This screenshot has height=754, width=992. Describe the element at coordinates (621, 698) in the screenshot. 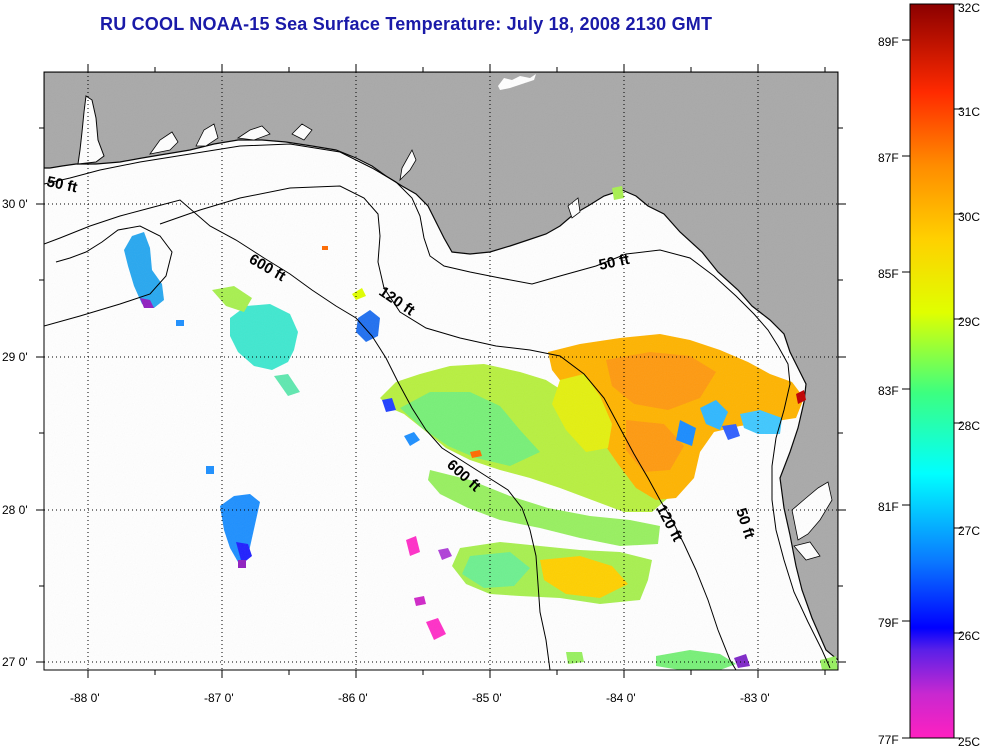

I see `lon-label-84: -84 0'` at that location.